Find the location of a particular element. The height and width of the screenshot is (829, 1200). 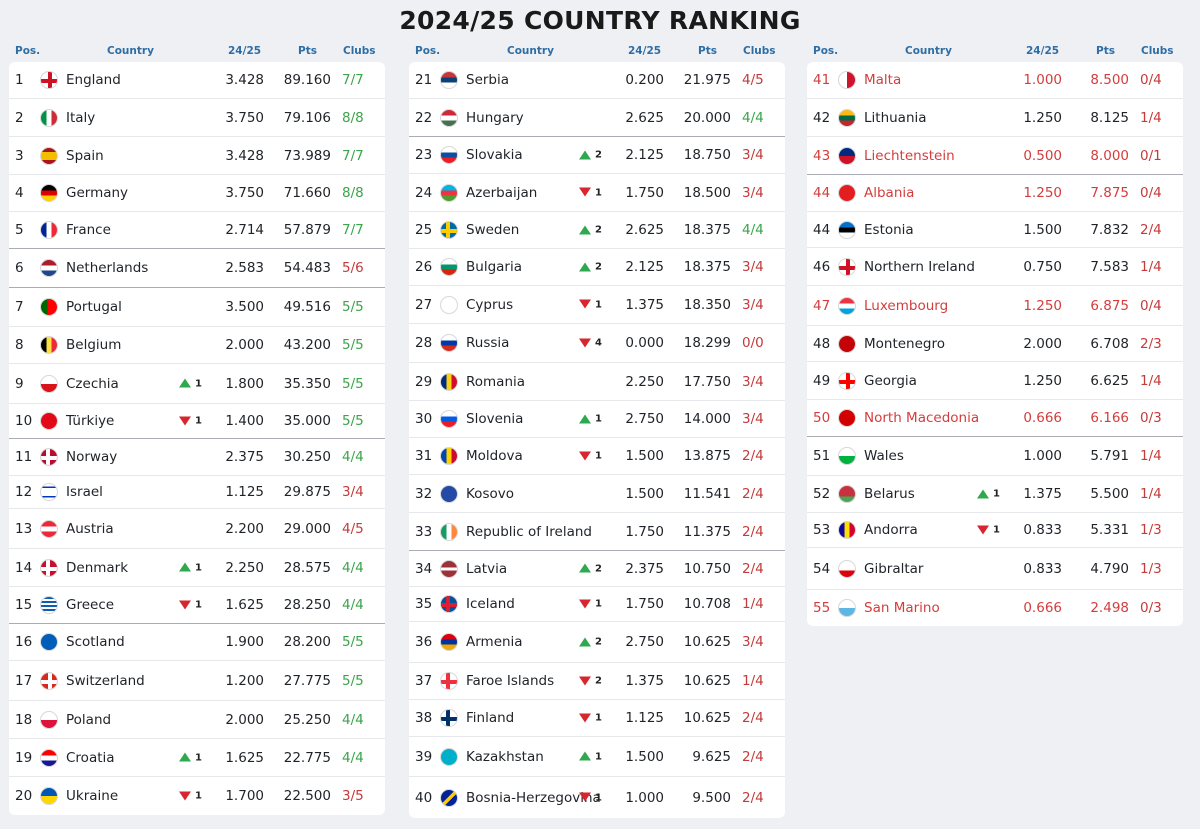

country-name: Italy is located at coordinates (81, 117).